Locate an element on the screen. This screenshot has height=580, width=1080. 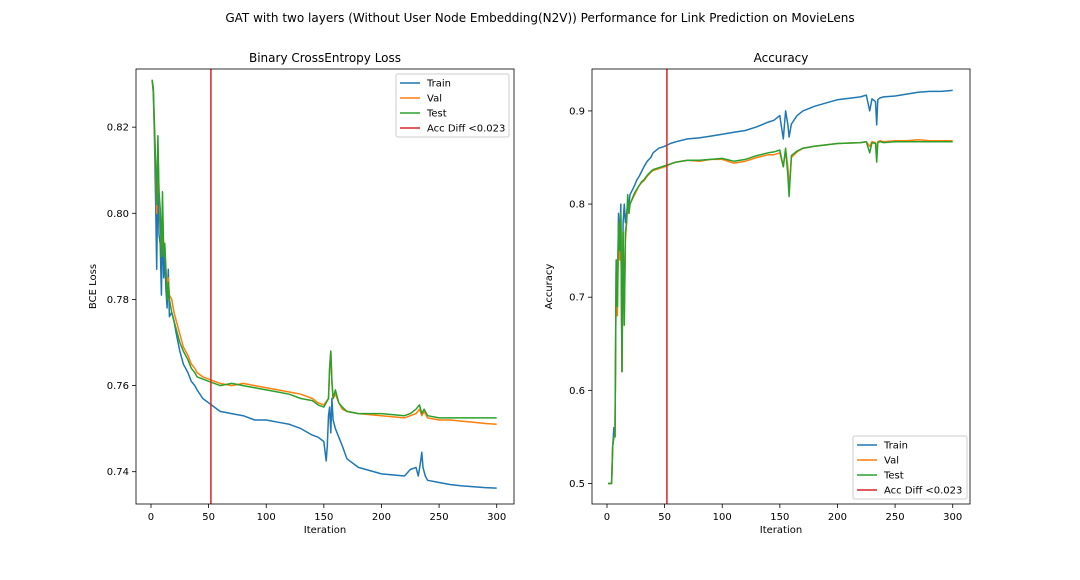
y-axis-label: Accuracy is located at coordinates (549, 287).